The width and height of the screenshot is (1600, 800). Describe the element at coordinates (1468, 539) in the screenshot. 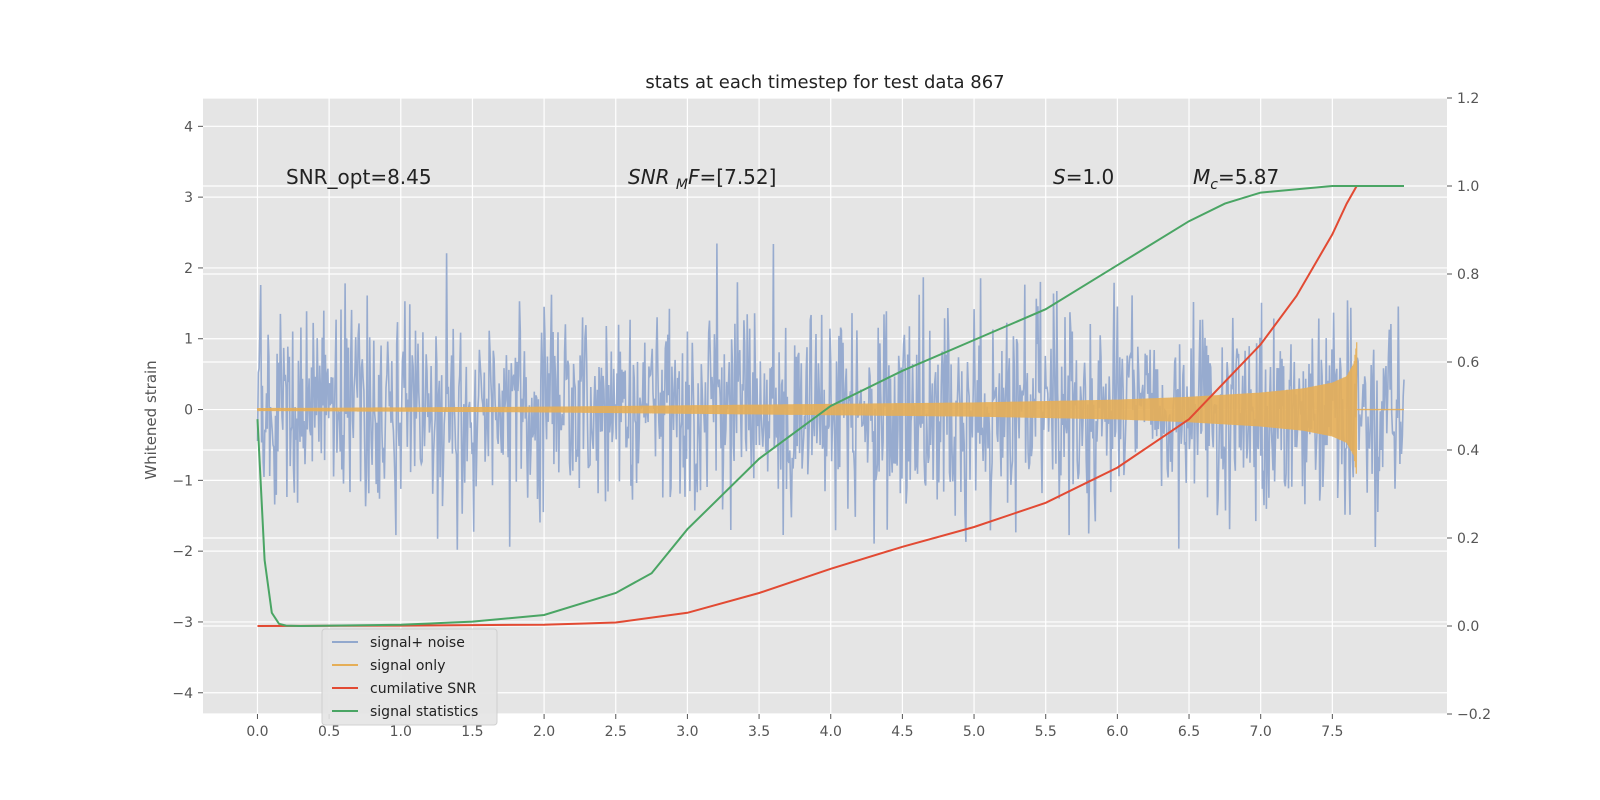

I see `y2-tick-label: 0.2` at that location.